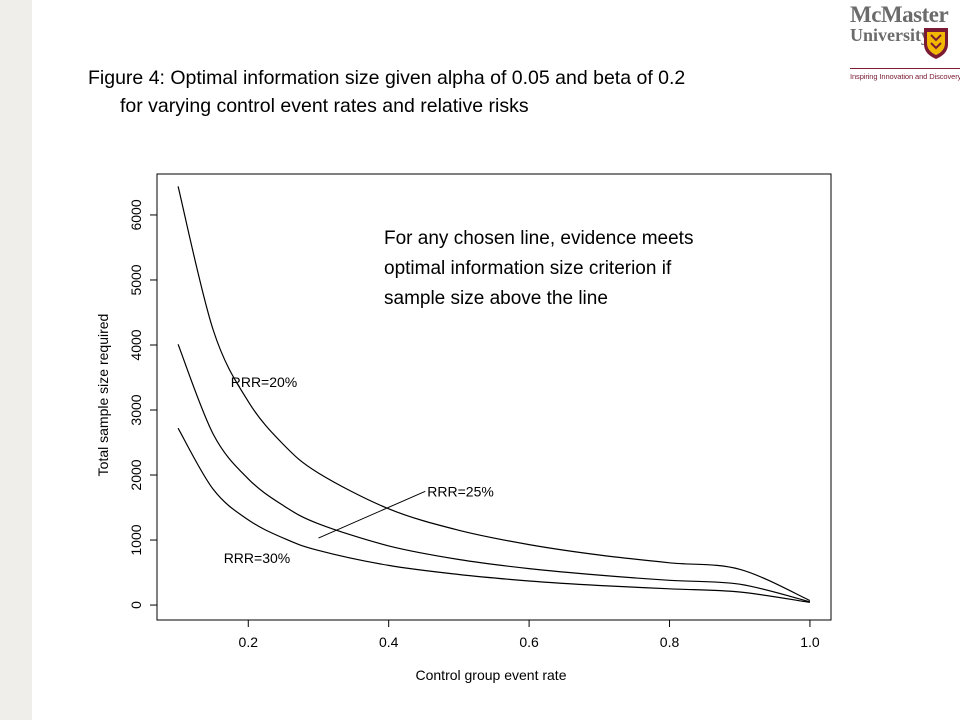 This screenshot has height=720, width=960. I want to click on y-axis: 0 1000 2000 3000 4000 5000 6000, so click(143, 404).